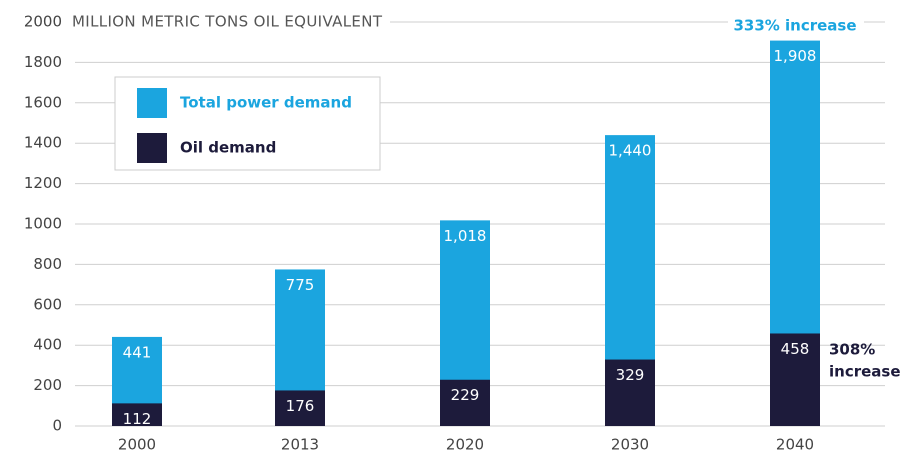  I want to click on annotation: increase, so click(865, 372).